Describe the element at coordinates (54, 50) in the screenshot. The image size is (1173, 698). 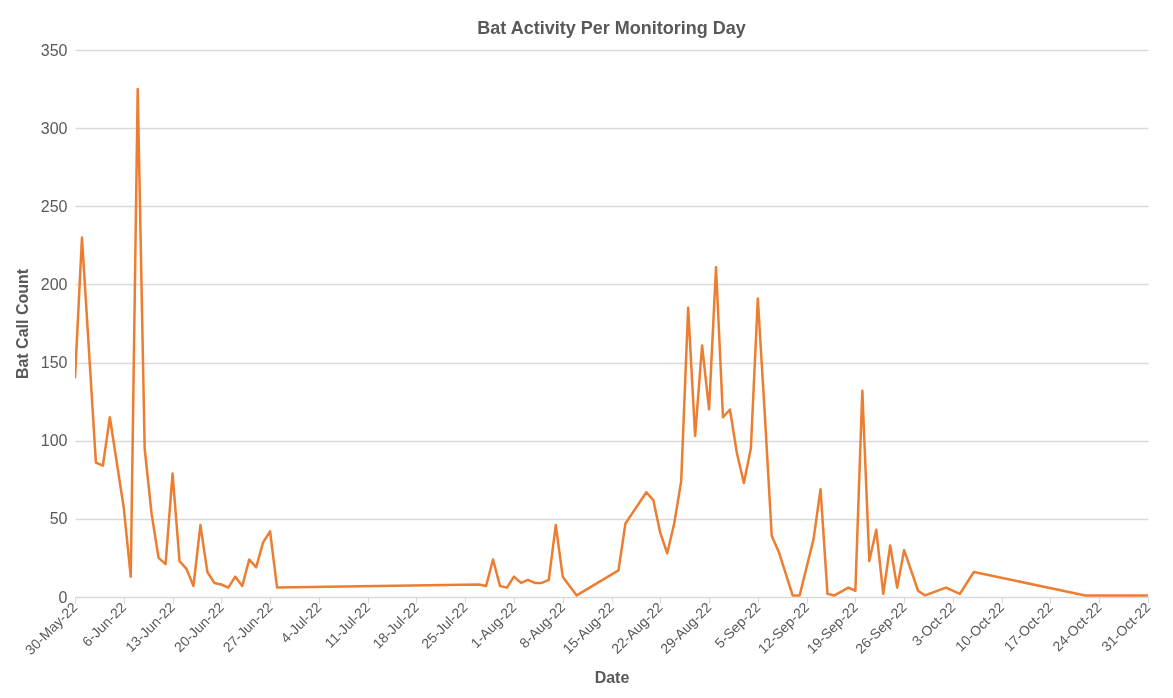
I see `y-tick-label: 350` at that location.